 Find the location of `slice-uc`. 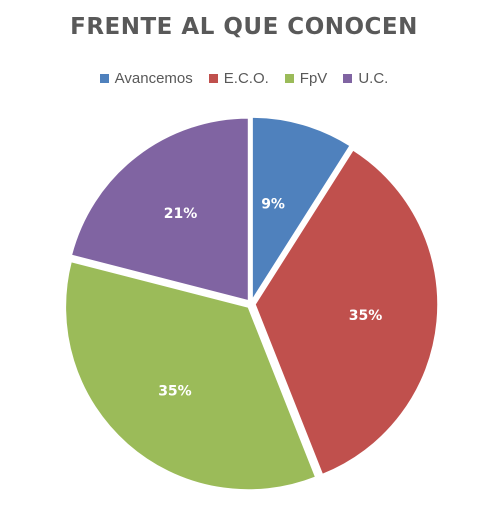

slice-uc is located at coordinates (160, 209).